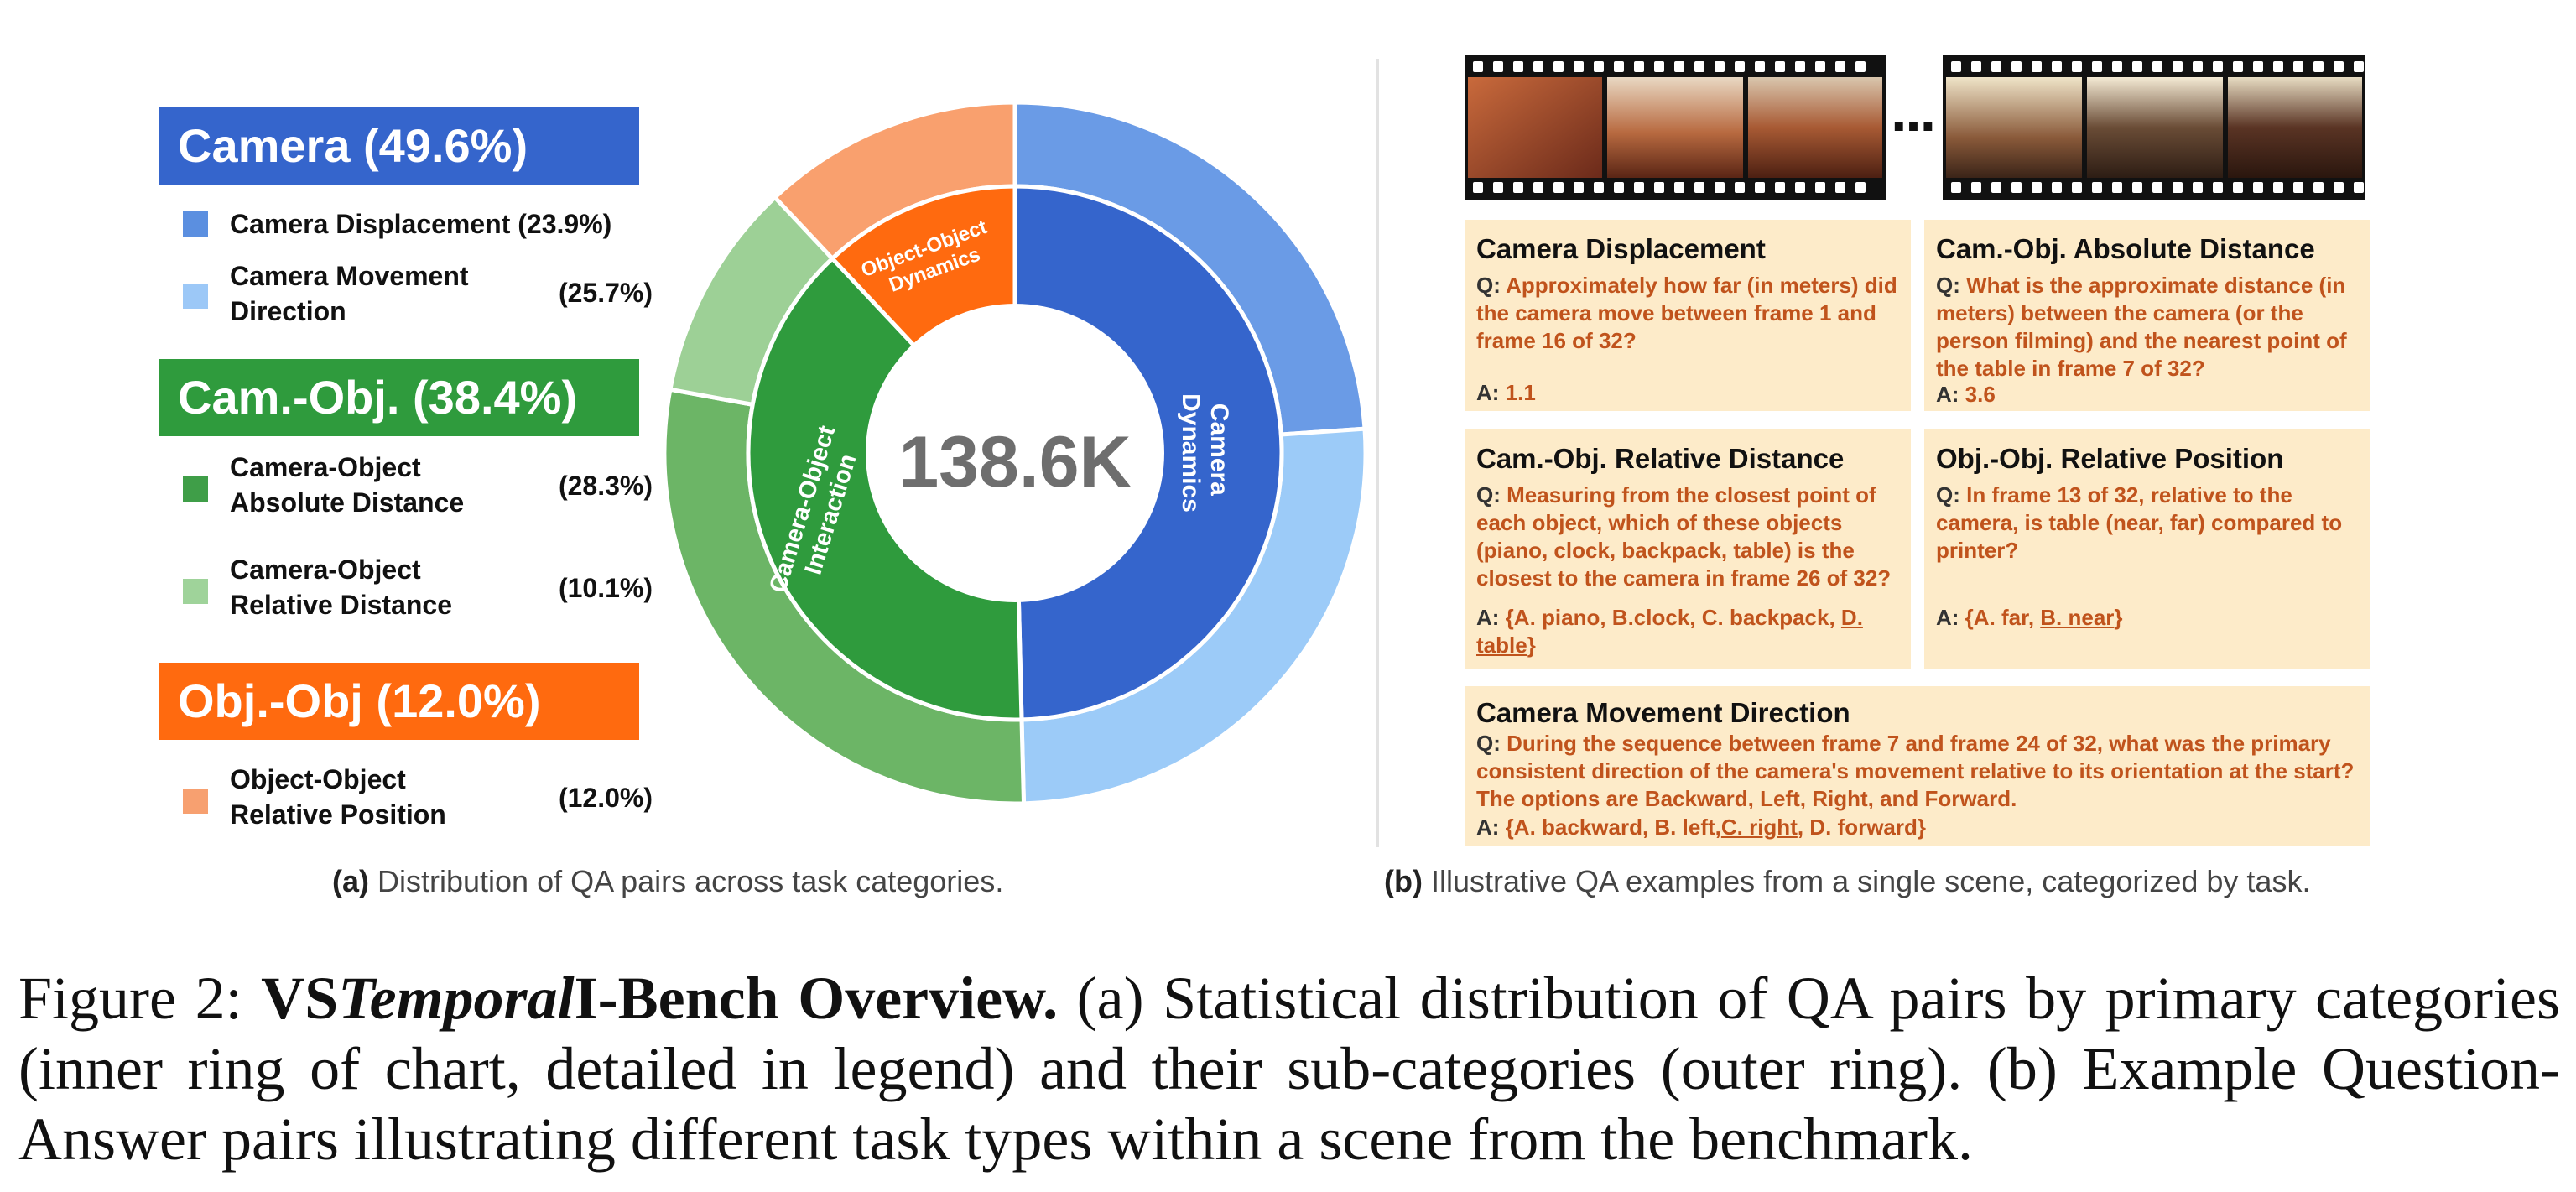  Describe the element at coordinates (1520, 392) in the screenshot. I see `a-text: 1.1` at that location.